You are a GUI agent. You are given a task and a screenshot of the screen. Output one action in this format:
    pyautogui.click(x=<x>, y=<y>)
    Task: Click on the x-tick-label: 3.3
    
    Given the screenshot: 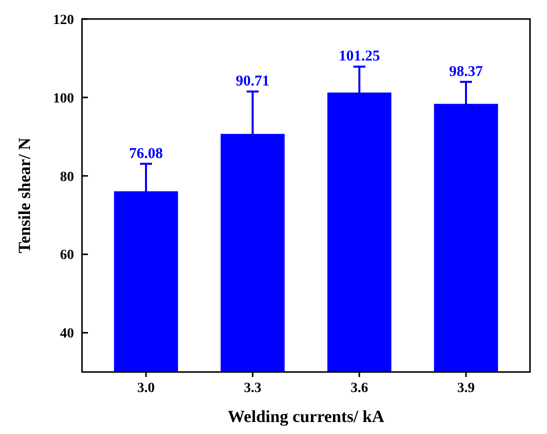 What is the action you would take?
    pyautogui.click(x=253, y=388)
    